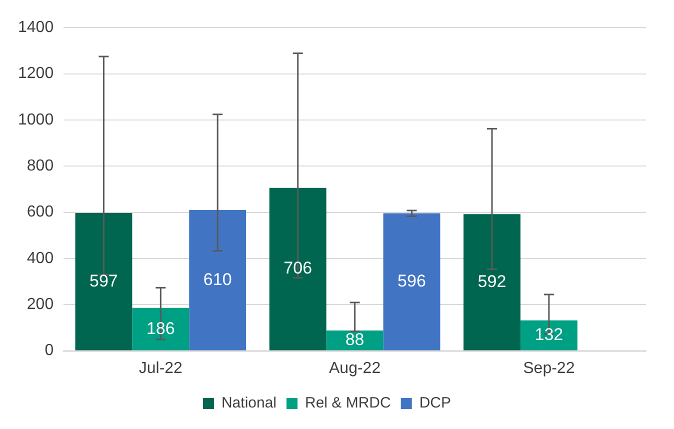 This screenshot has width=674, height=429. Describe the element at coordinates (40, 258) in the screenshot. I see `y-tick-label: 400` at that location.